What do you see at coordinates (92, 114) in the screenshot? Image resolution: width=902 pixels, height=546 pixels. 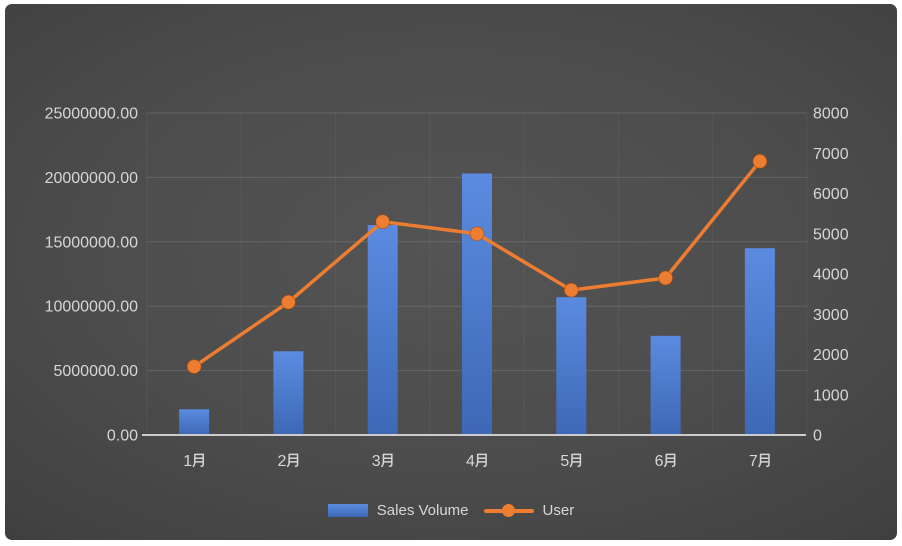 I see `left-axis-tick-label: 25000000.00` at bounding box center [92, 114].